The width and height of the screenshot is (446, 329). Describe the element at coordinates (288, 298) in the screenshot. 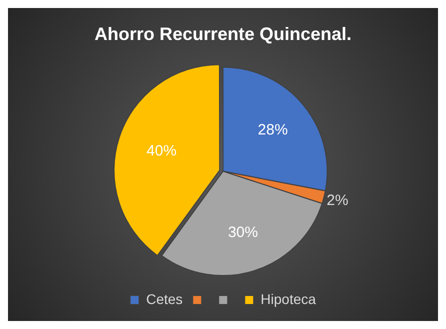

I see `legend-label: Hipoteca` at that location.